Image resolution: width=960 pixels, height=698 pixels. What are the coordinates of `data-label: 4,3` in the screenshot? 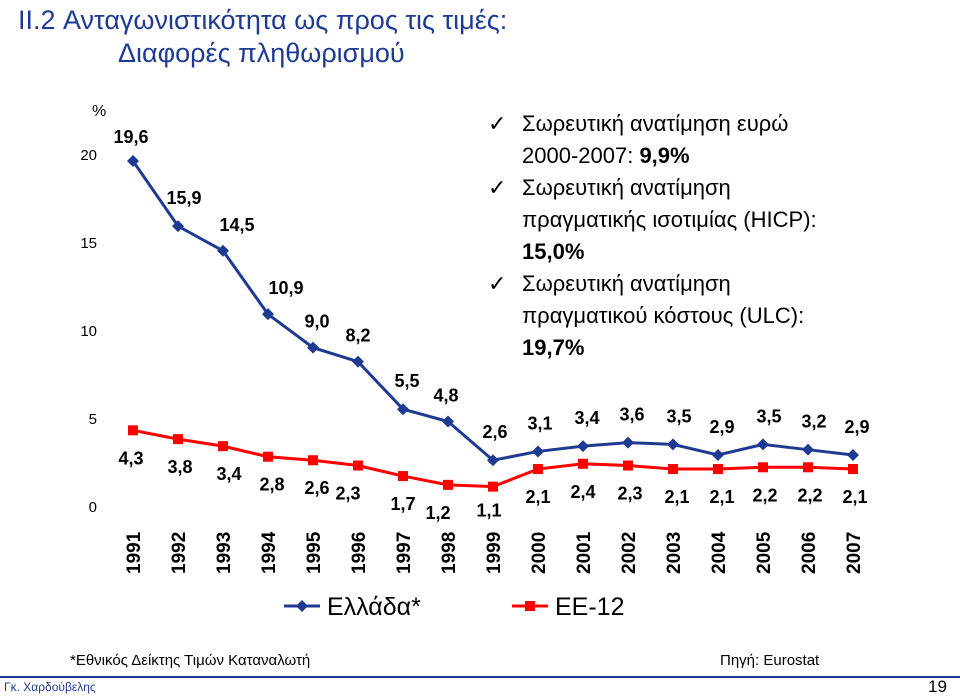 It's located at (130, 458).